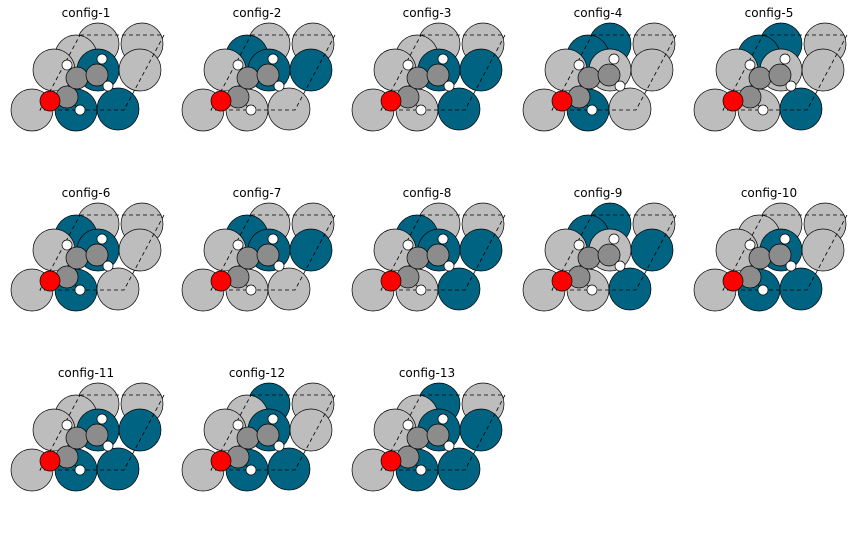 The height and width of the screenshot is (544, 856). Describe the element at coordinates (599, 249) in the screenshot. I see `config-panel: config-9` at that location.